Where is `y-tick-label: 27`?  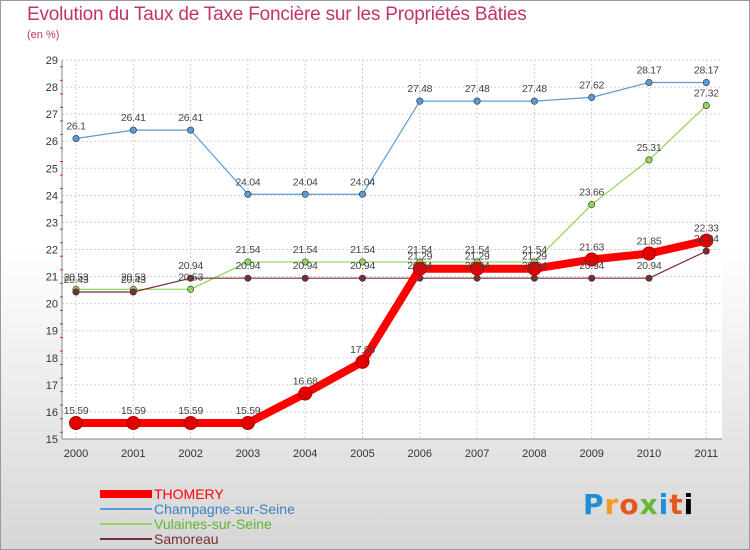
y-tick-label: 27 is located at coordinates (52, 115).